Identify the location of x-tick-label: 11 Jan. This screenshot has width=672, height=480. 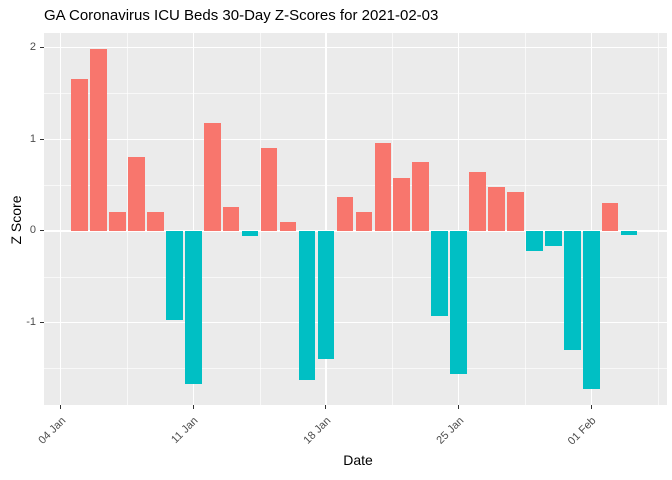
(185, 430).